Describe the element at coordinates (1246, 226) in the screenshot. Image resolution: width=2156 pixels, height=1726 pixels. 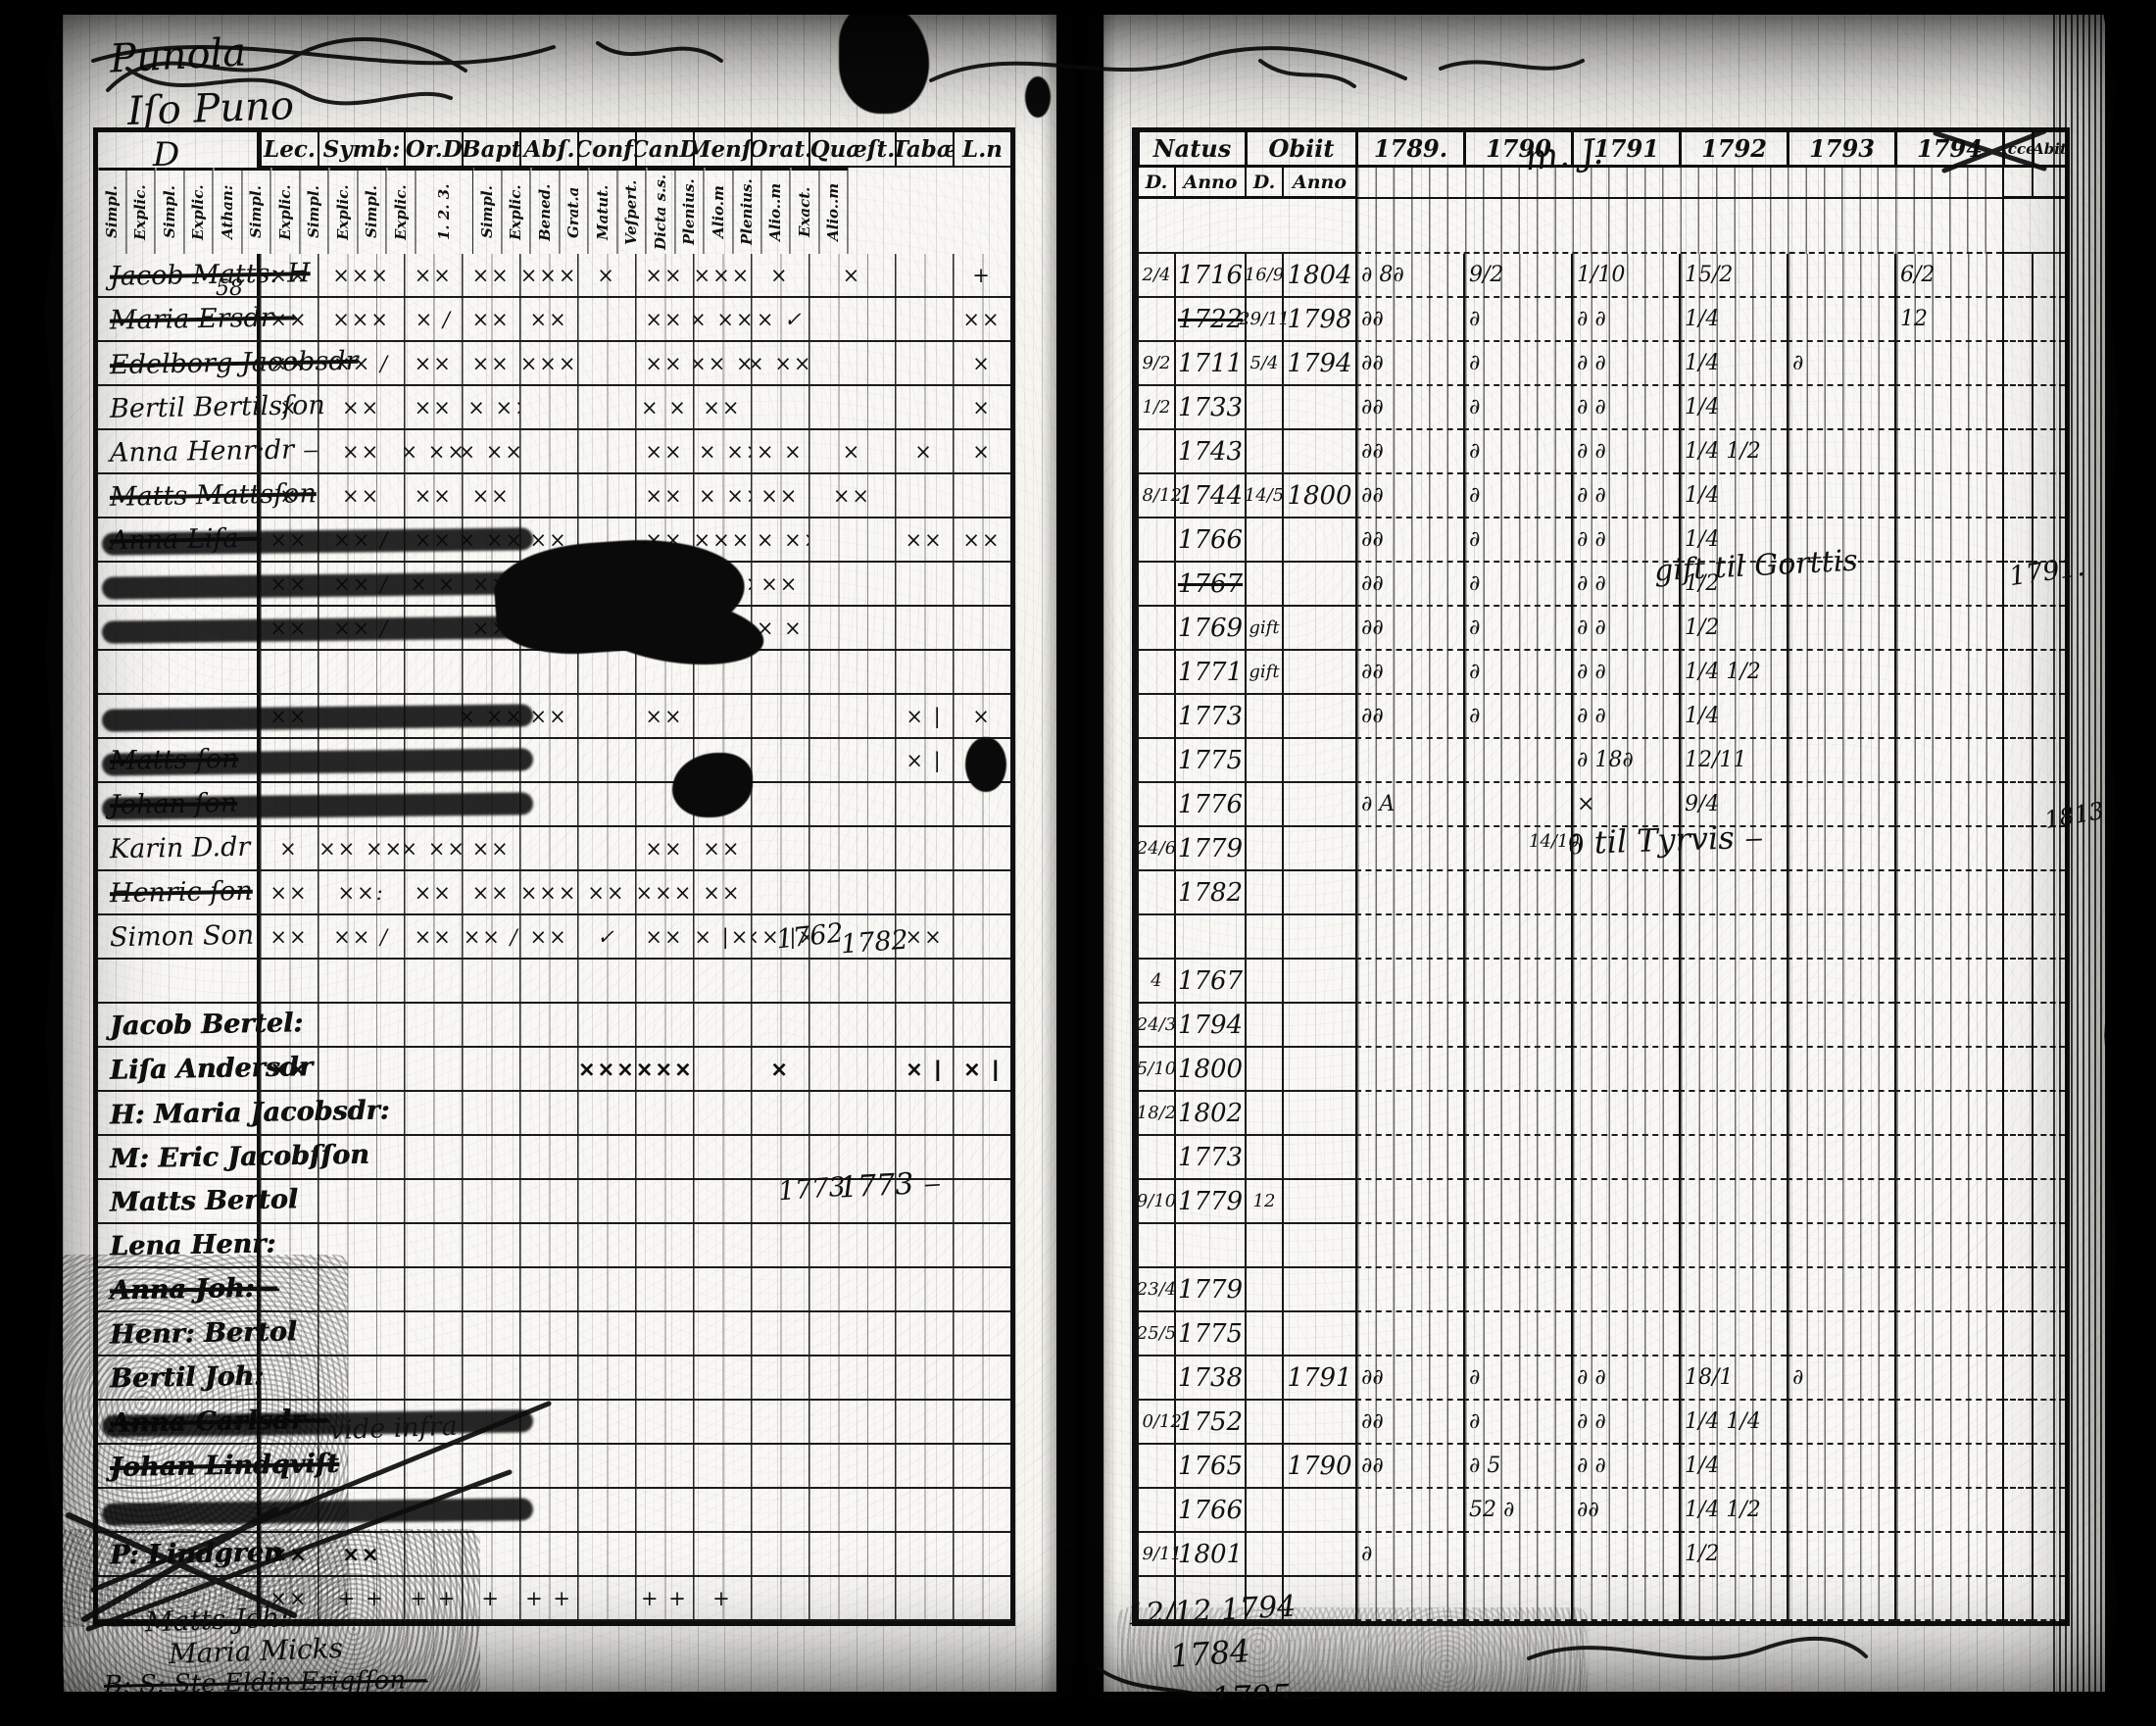
I see `filler-cell` at that location.